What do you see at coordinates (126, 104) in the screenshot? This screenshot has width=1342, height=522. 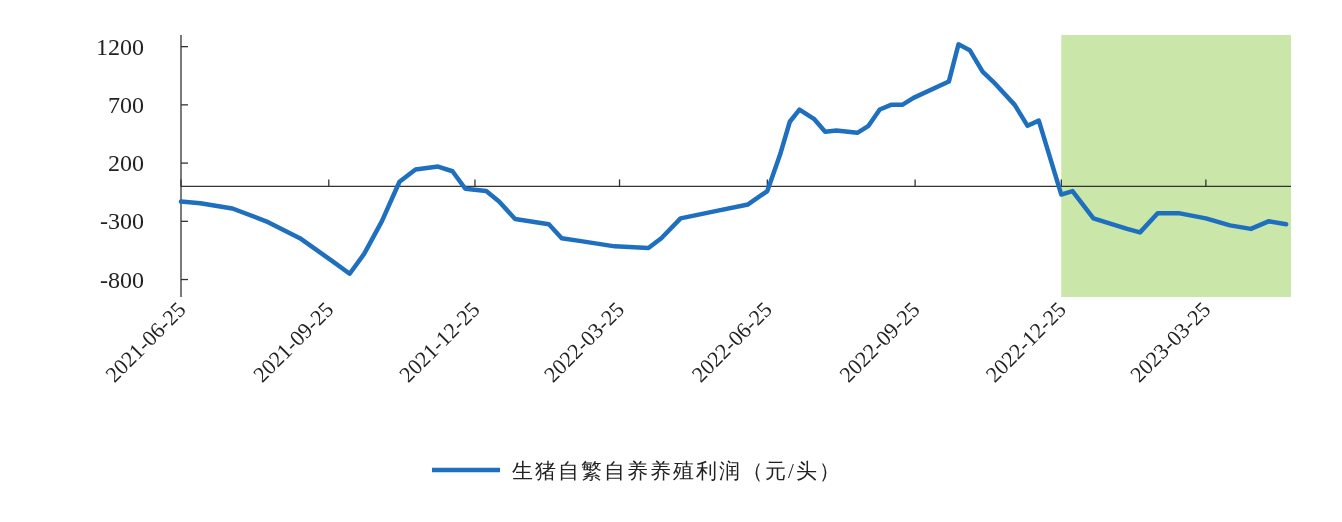 I see `y-tick-label: 700` at bounding box center [126, 104].